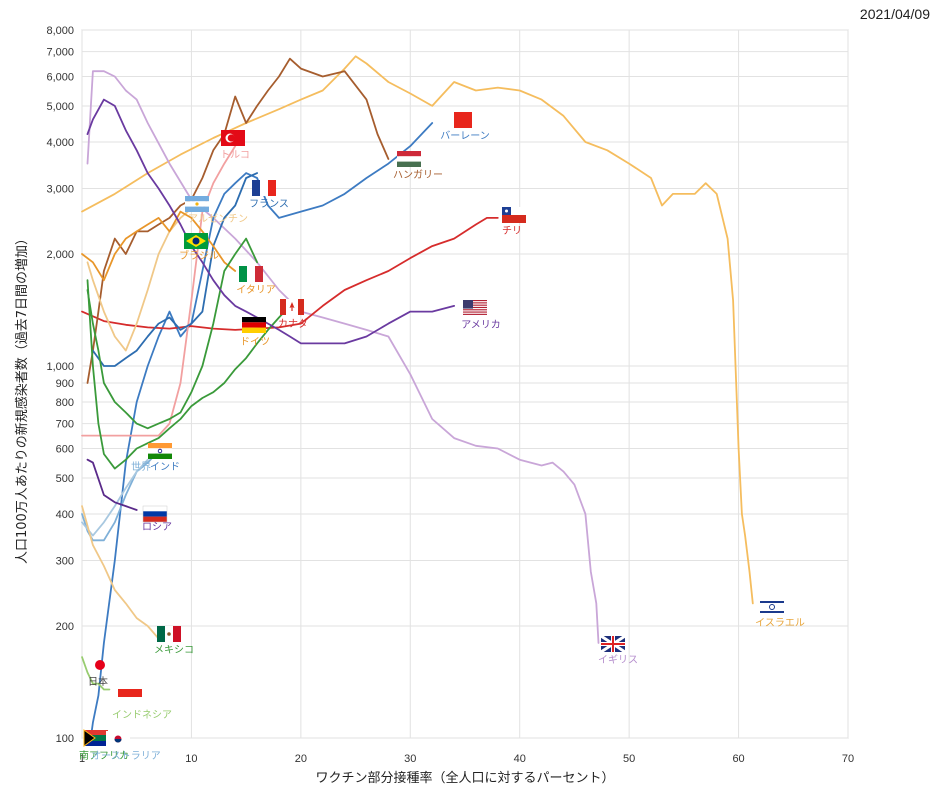 Image resolution: width=940 pixels, height=793 pixels. I want to click on flag-turkey-part, so click(231, 138).